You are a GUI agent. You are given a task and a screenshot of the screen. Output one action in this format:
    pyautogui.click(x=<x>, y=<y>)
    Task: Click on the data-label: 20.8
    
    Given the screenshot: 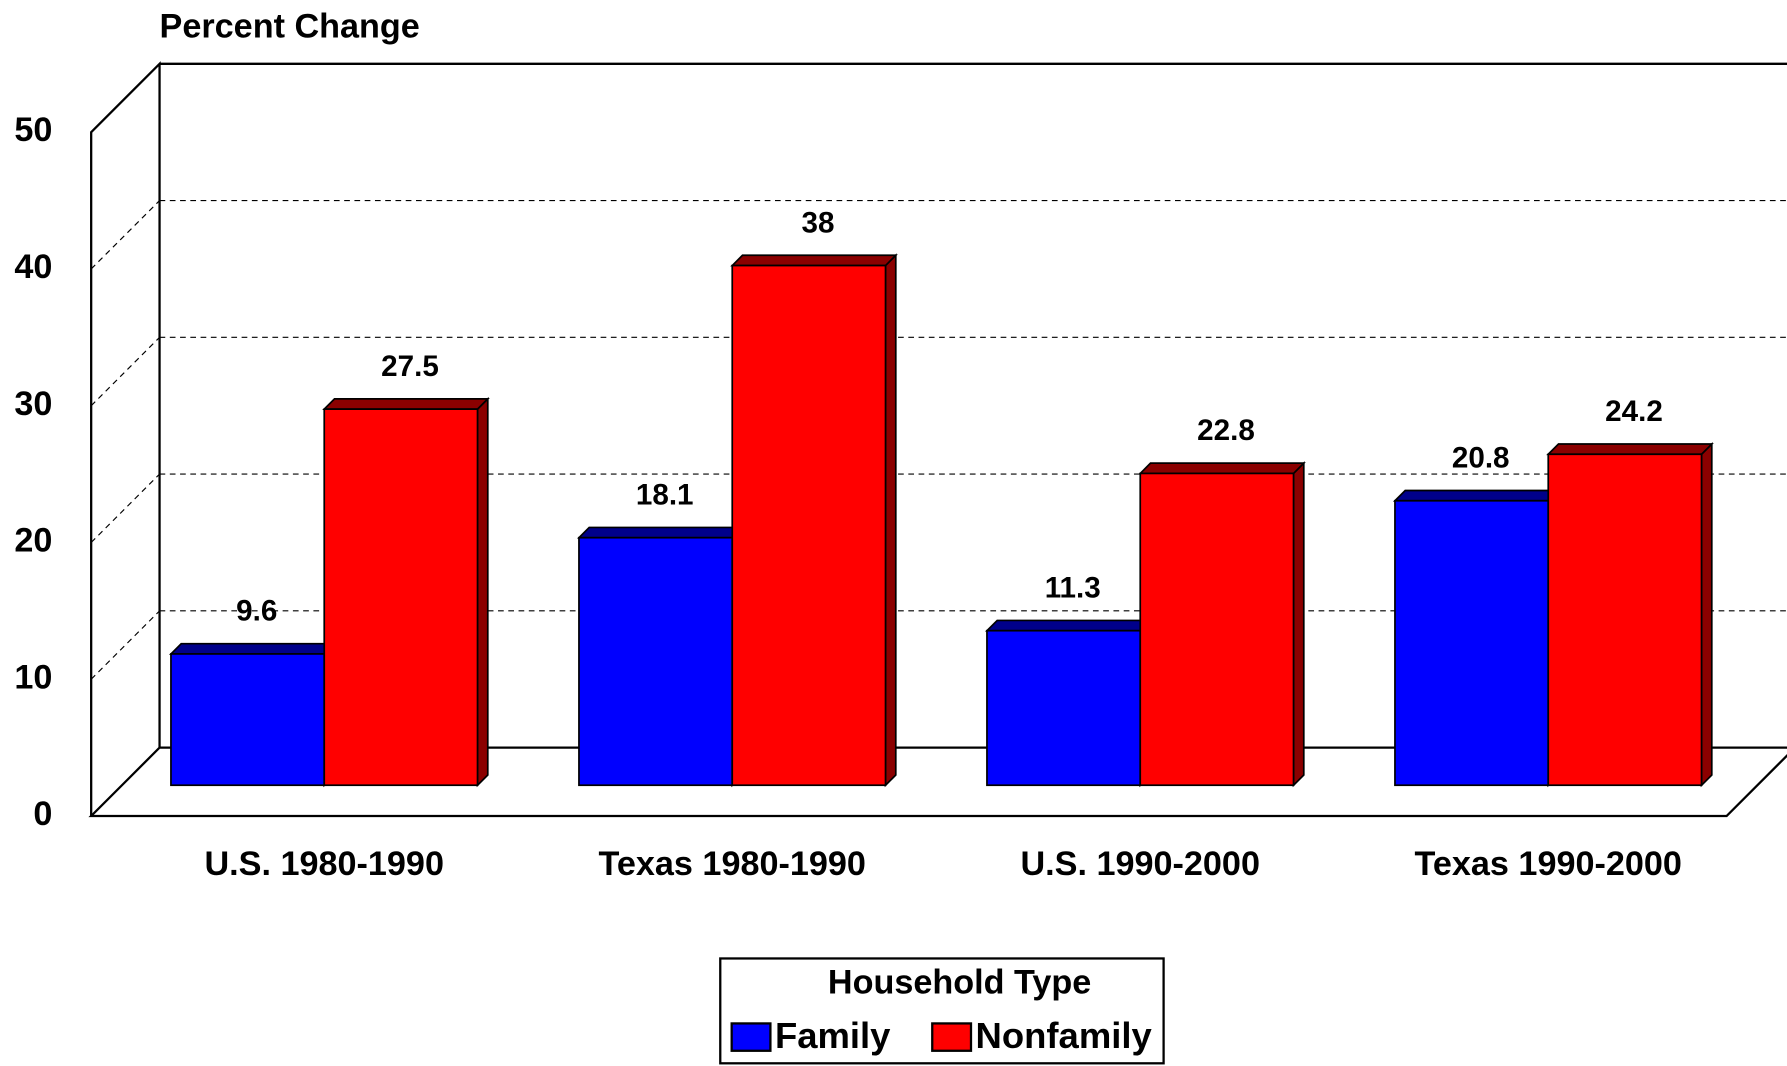 What is the action you would take?
    pyautogui.click(x=1481, y=458)
    